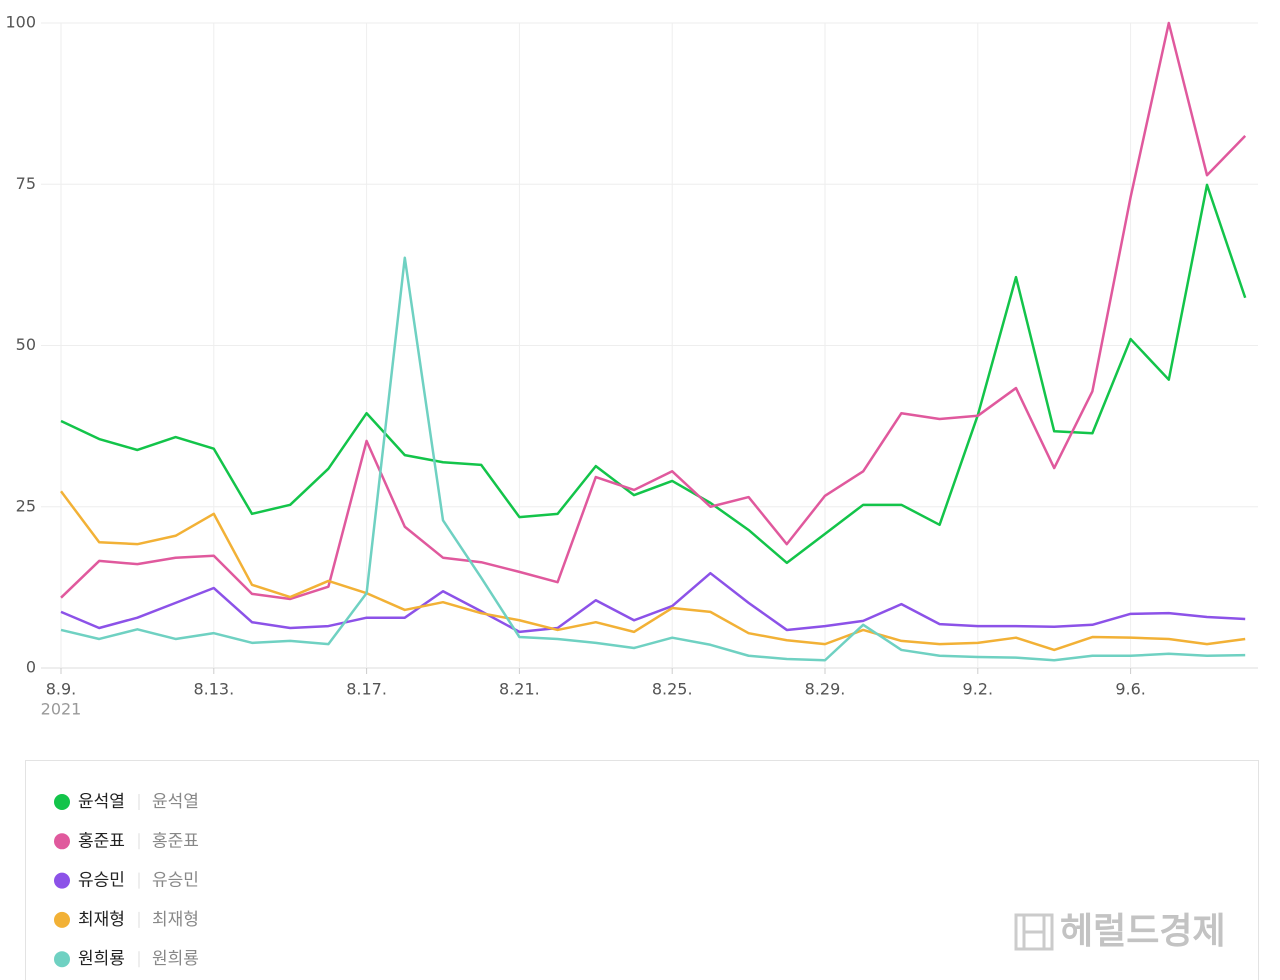 Image resolution: width=1280 pixels, height=980 pixels. I want to click on series-line, so click(653, 602).